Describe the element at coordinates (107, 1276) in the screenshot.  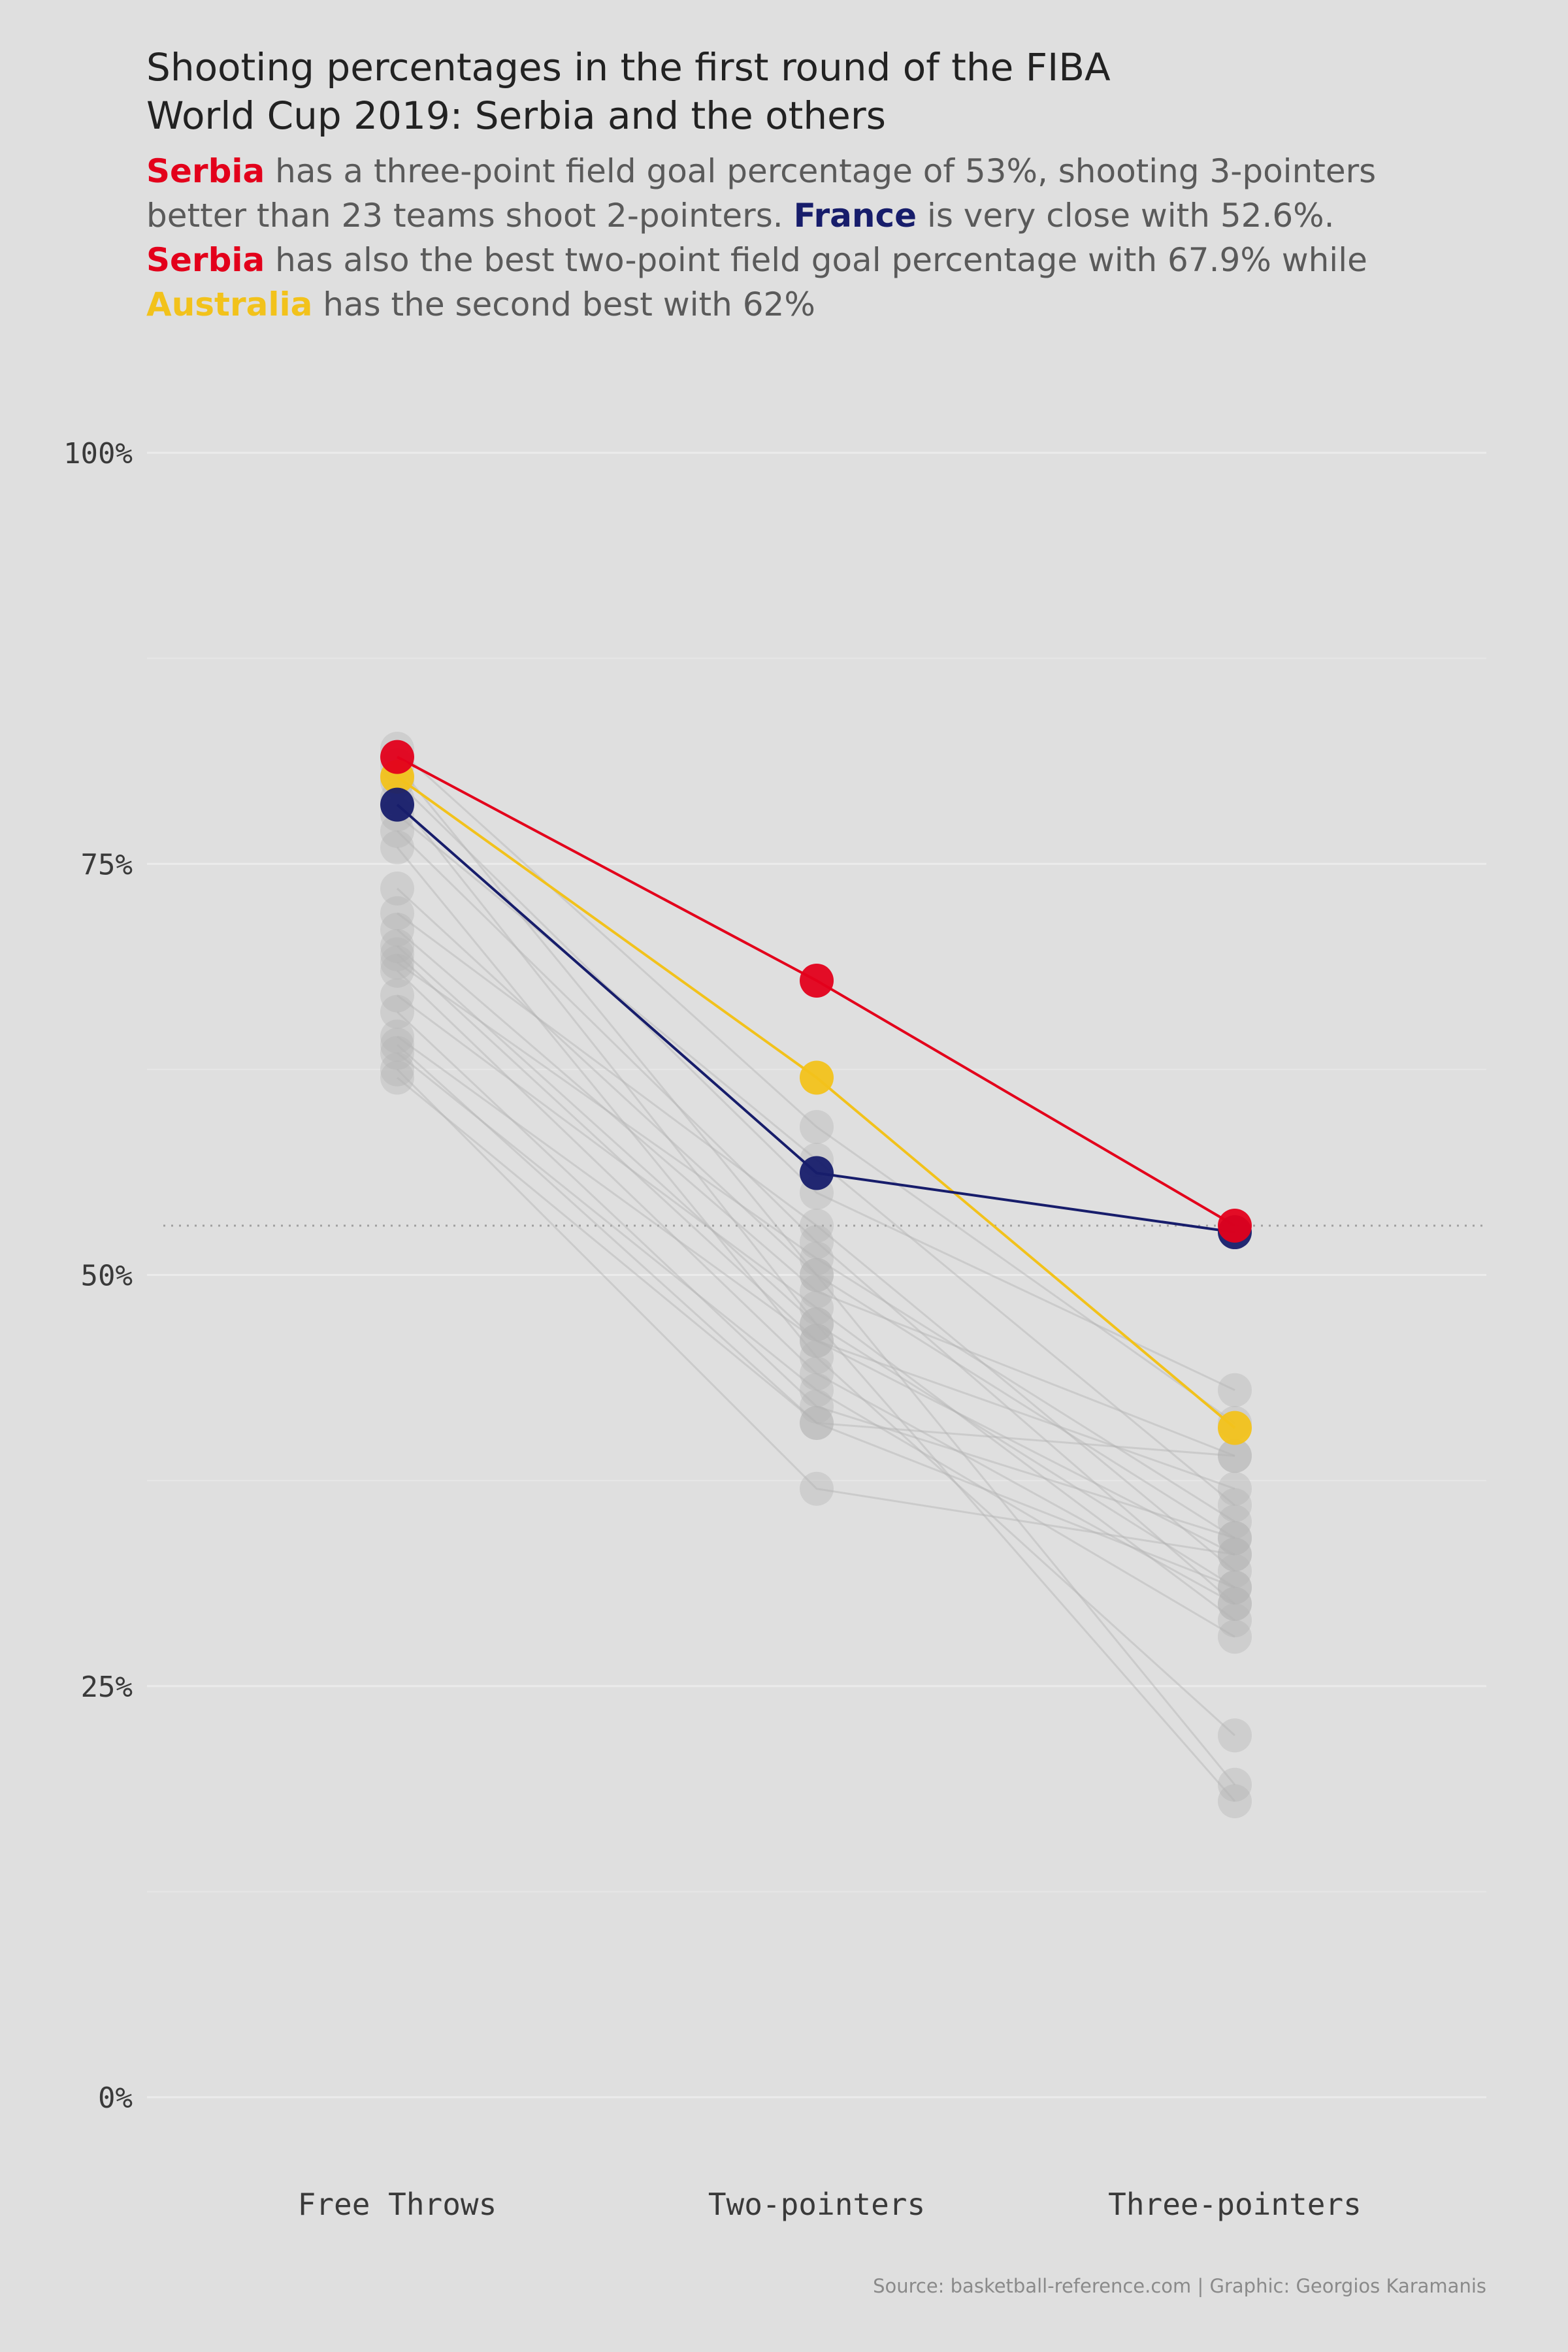
I see `y-tick-label: 50%` at that location.